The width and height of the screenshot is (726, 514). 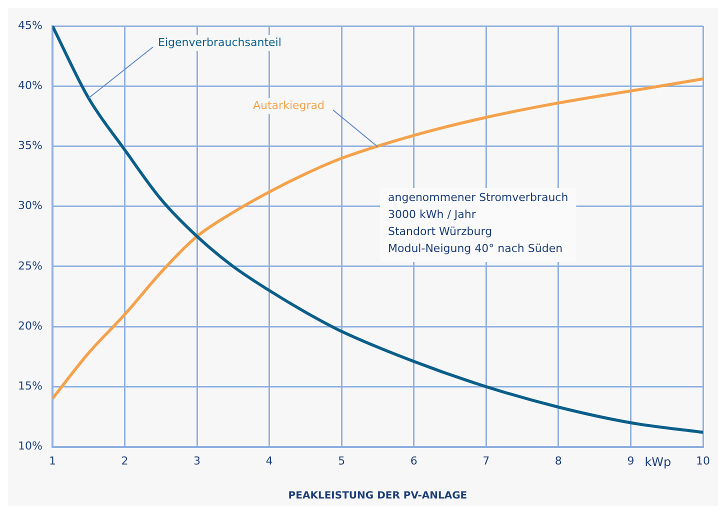 What do you see at coordinates (630, 461) in the screenshot?
I see `x-tick-label: 9` at bounding box center [630, 461].